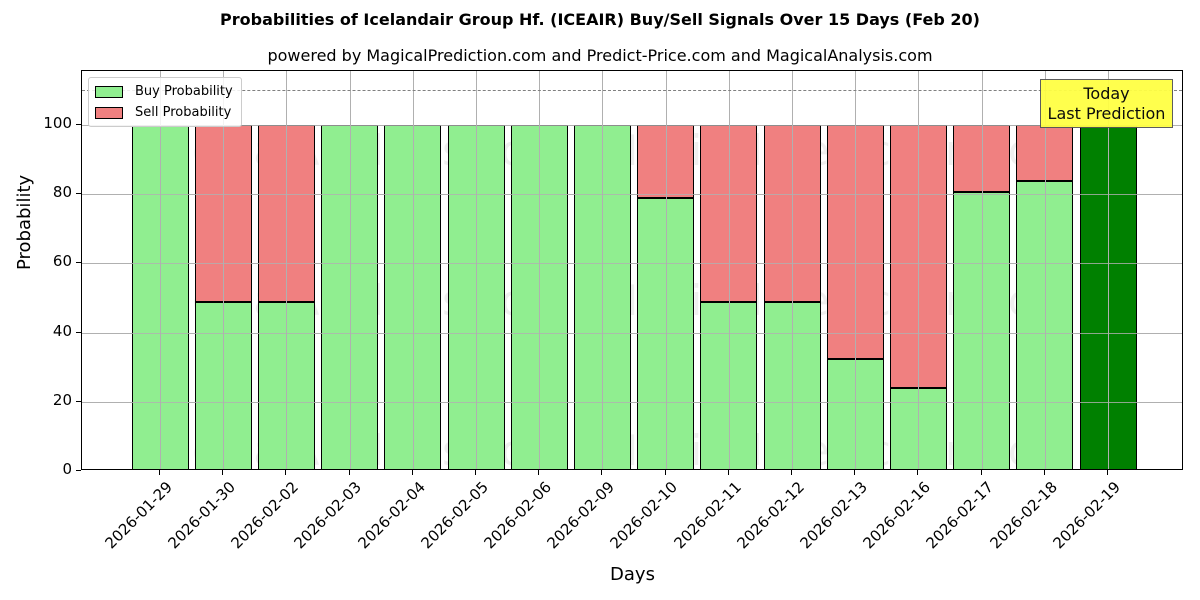 The height and width of the screenshot is (600, 1200). What do you see at coordinates (57, 123) in the screenshot?
I see `y-tick-label: 100` at bounding box center [57, 123].